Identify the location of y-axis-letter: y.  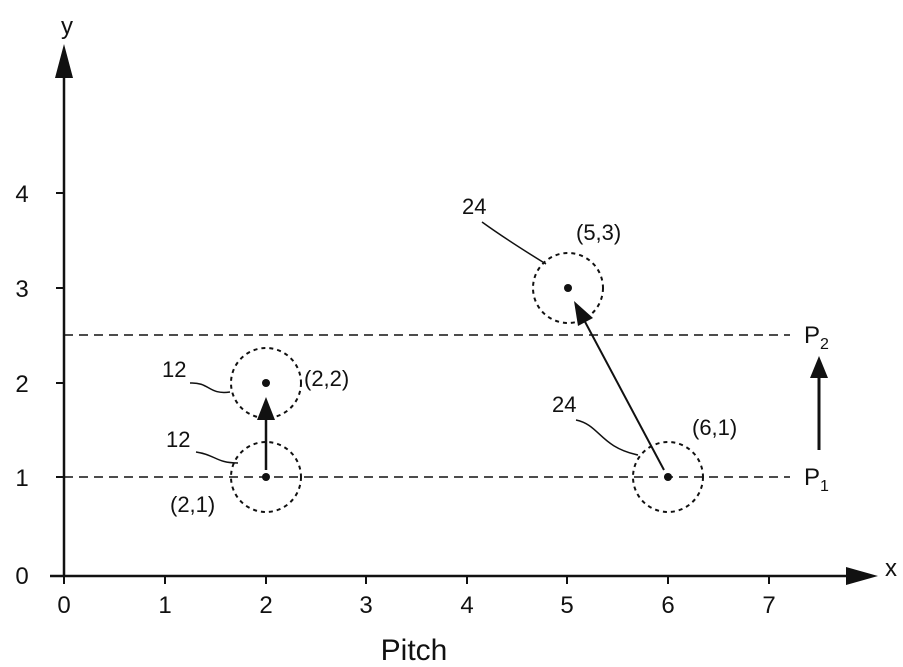
(67, 26).